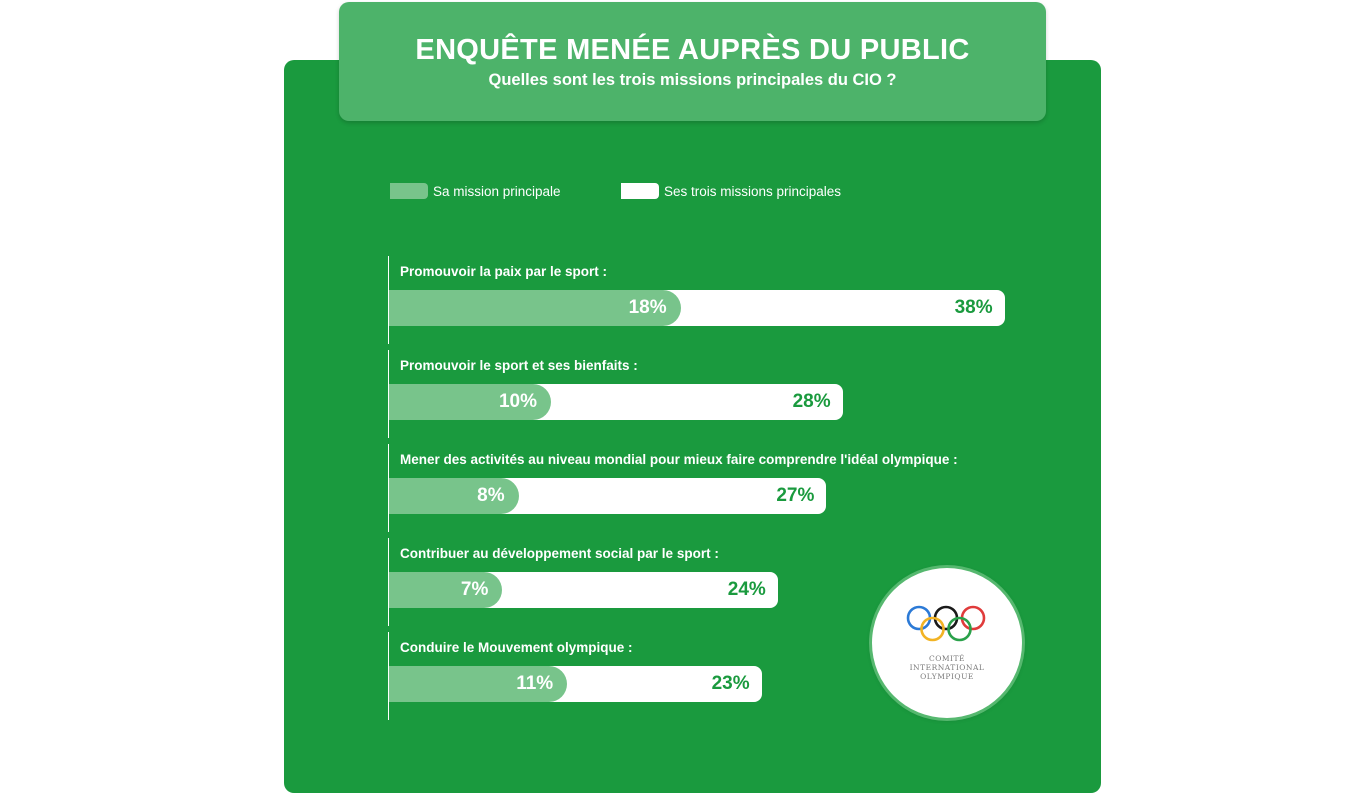  I want to click on legend-main-label: Sa mission principale, so click(497, 191).